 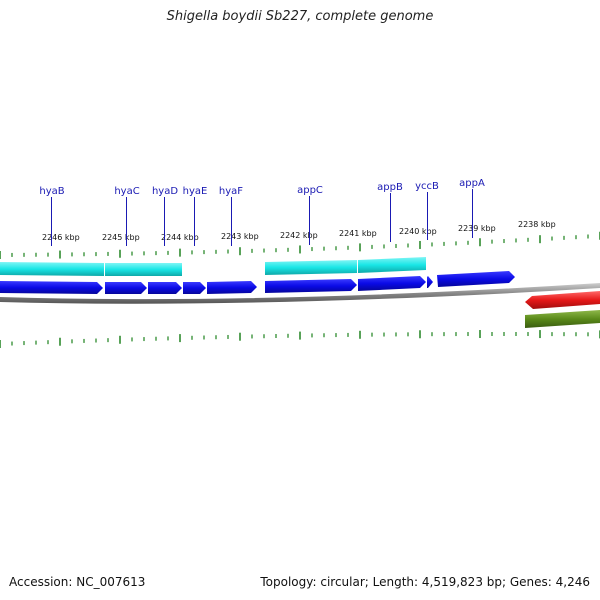 I want to click on cds-arrow-appA, so click(x=476, y=279).